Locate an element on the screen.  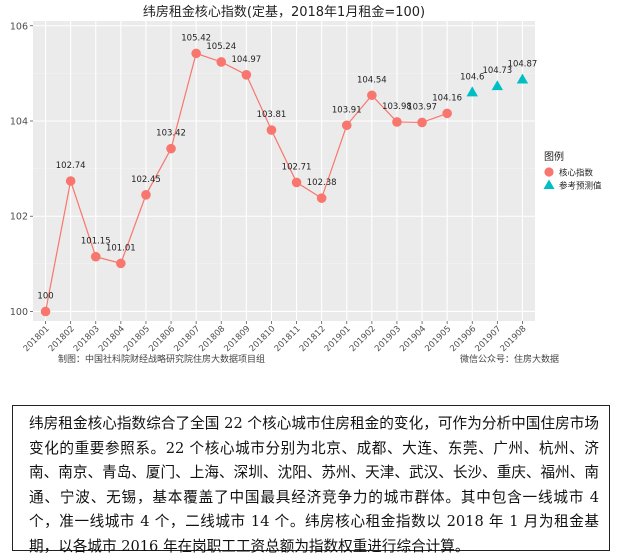
data-label: 105.42 is located at coordinates (196, 38).